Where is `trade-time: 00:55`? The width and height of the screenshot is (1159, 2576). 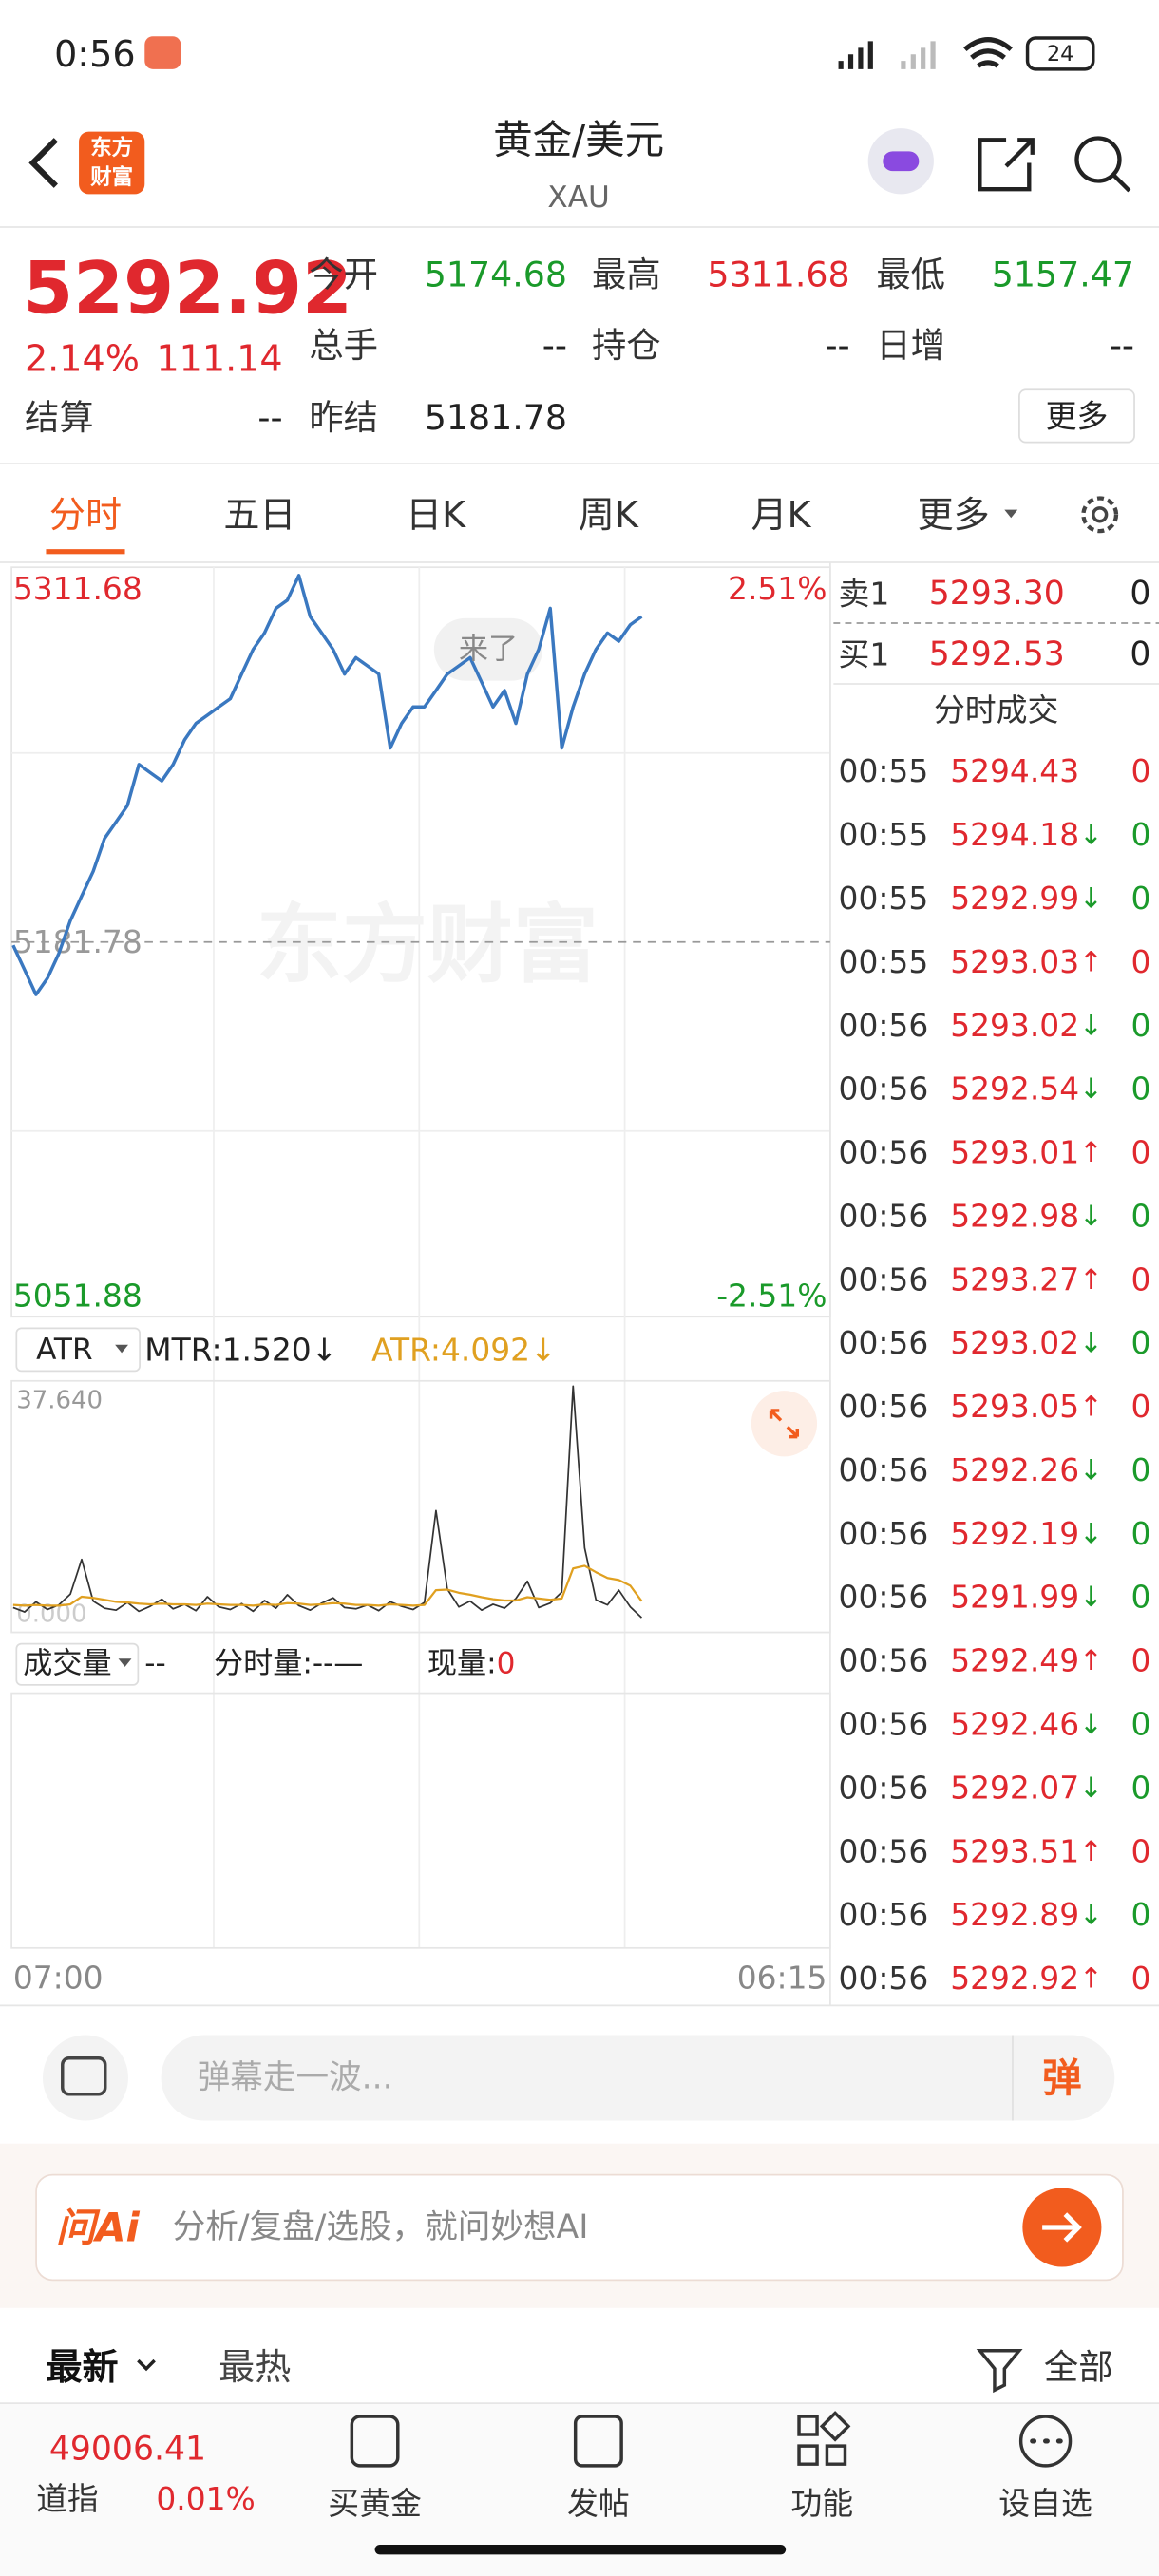 trade-time: 00:55 is located at coordinates (884, 898).